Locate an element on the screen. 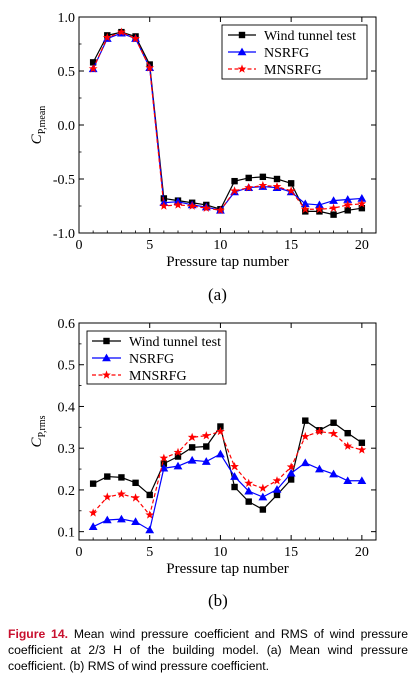 The width and height of the screenshot is (413, 694). series-wind-tunnel-test is located at coordinates (227, 465).